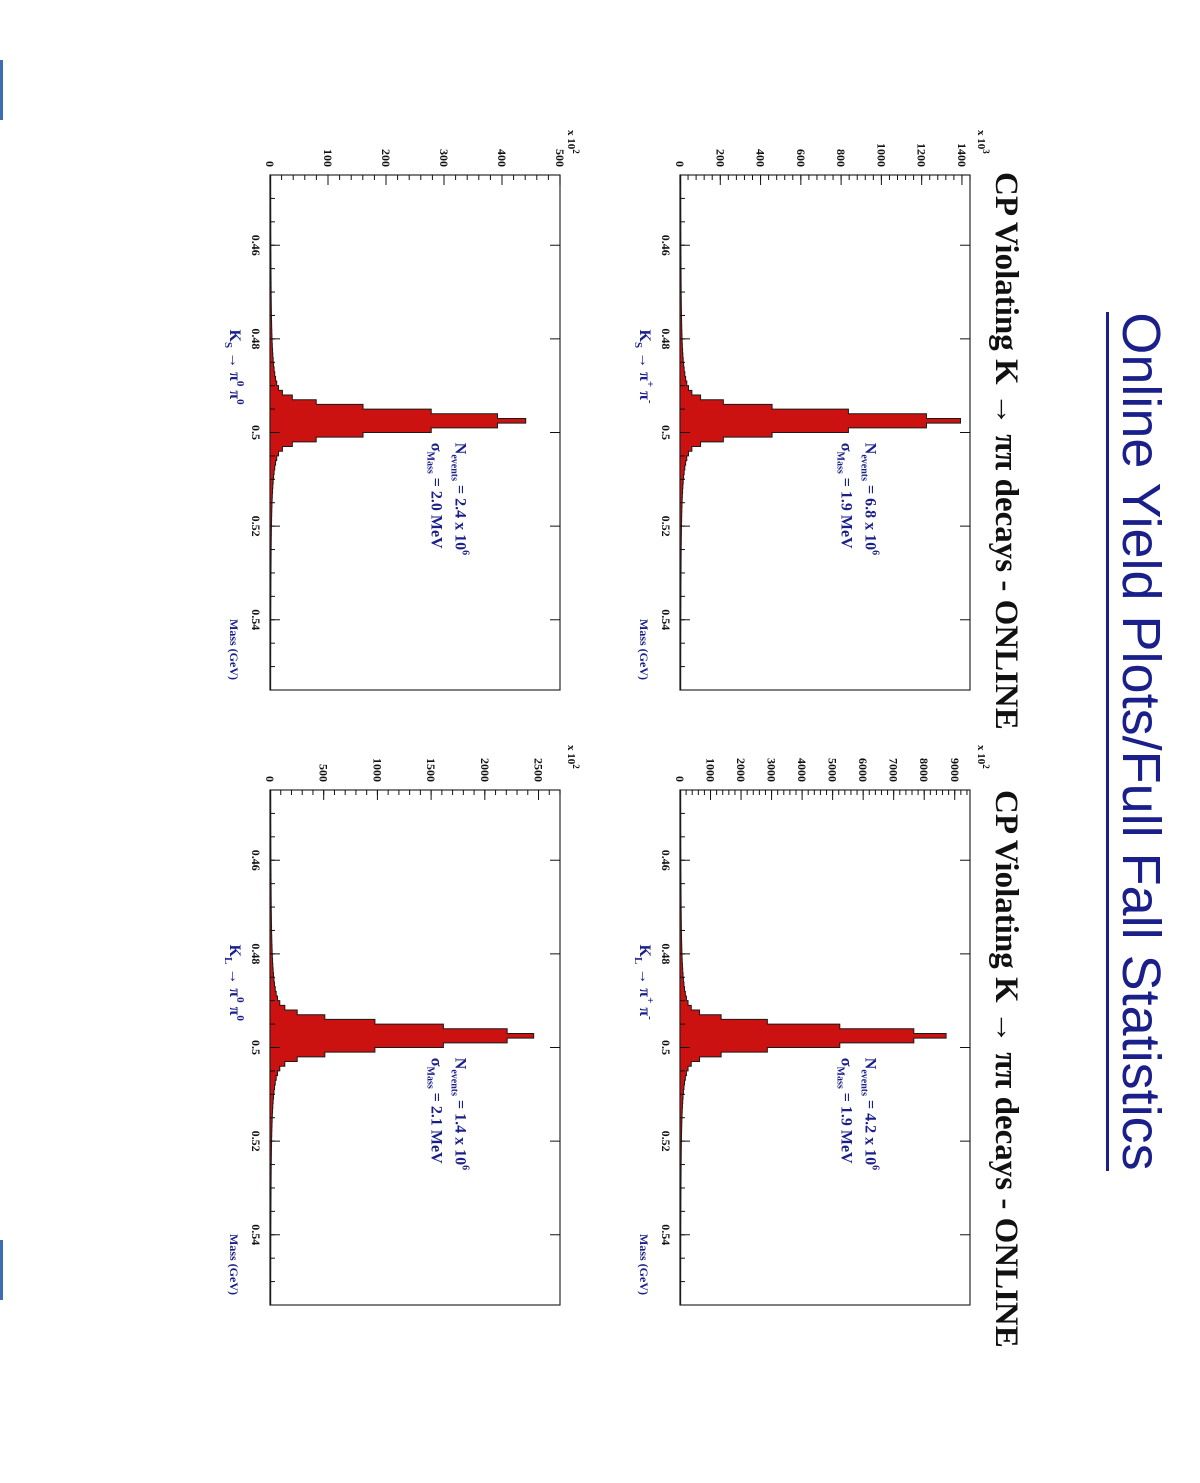 This screenshot has height=1483, width=1200. I want to click on channel-label: KS → π+ π-, so click(644, 367).